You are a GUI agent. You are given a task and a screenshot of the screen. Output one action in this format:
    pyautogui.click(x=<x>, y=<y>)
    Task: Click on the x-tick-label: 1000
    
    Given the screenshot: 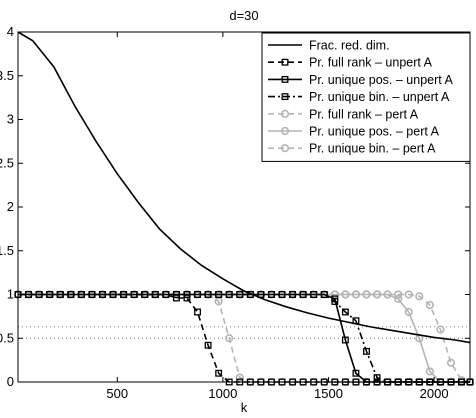 What is the action you would take?
    pyautogui.click(x=222, y=393)
    